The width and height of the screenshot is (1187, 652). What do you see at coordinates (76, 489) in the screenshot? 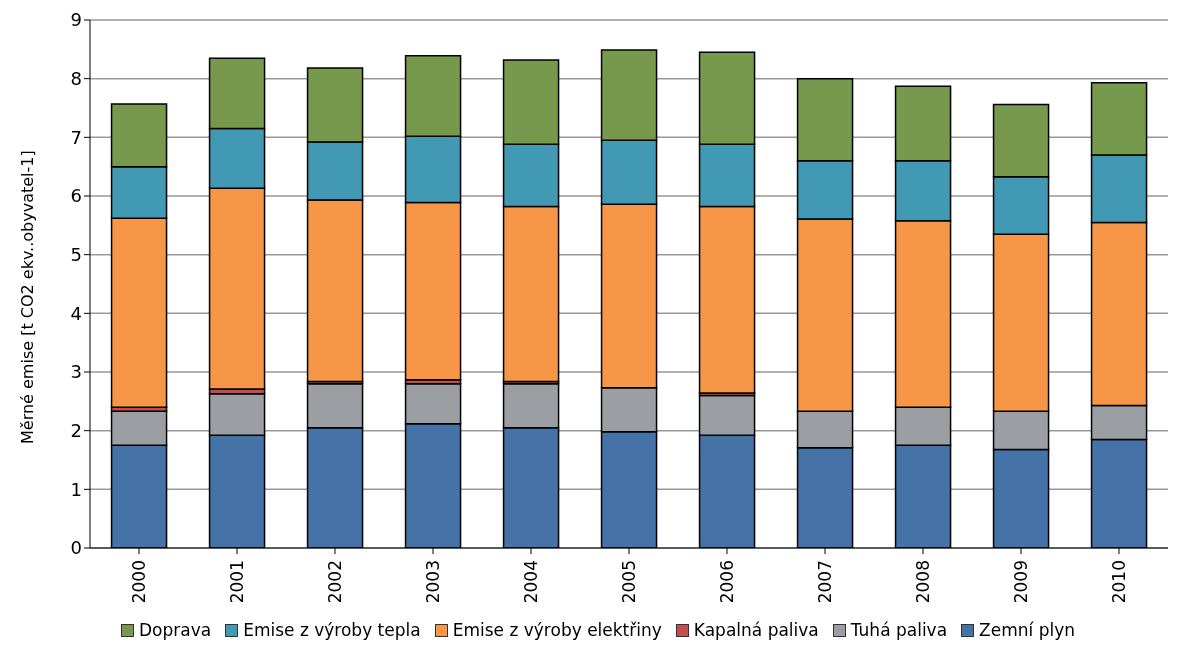
I see `y-tick-label: 1` at bounding box center [76, 489].